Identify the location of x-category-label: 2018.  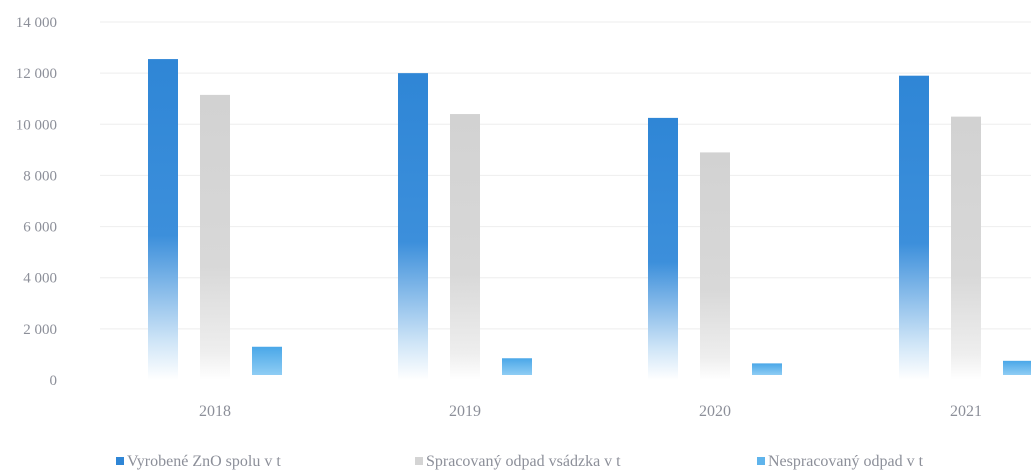
(215, 411).